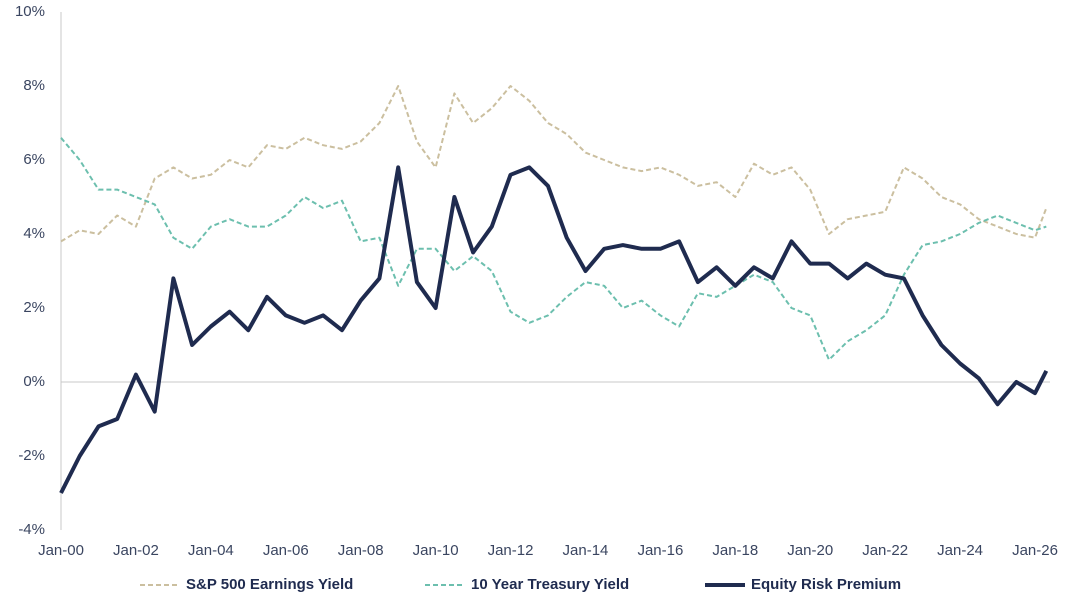 This screenshot has height=603, width=1070. What do you see at coordinates (211, 550) in the screenshot?
I see `x-tick-label: Jan-04` at bounding box center [211, 550].